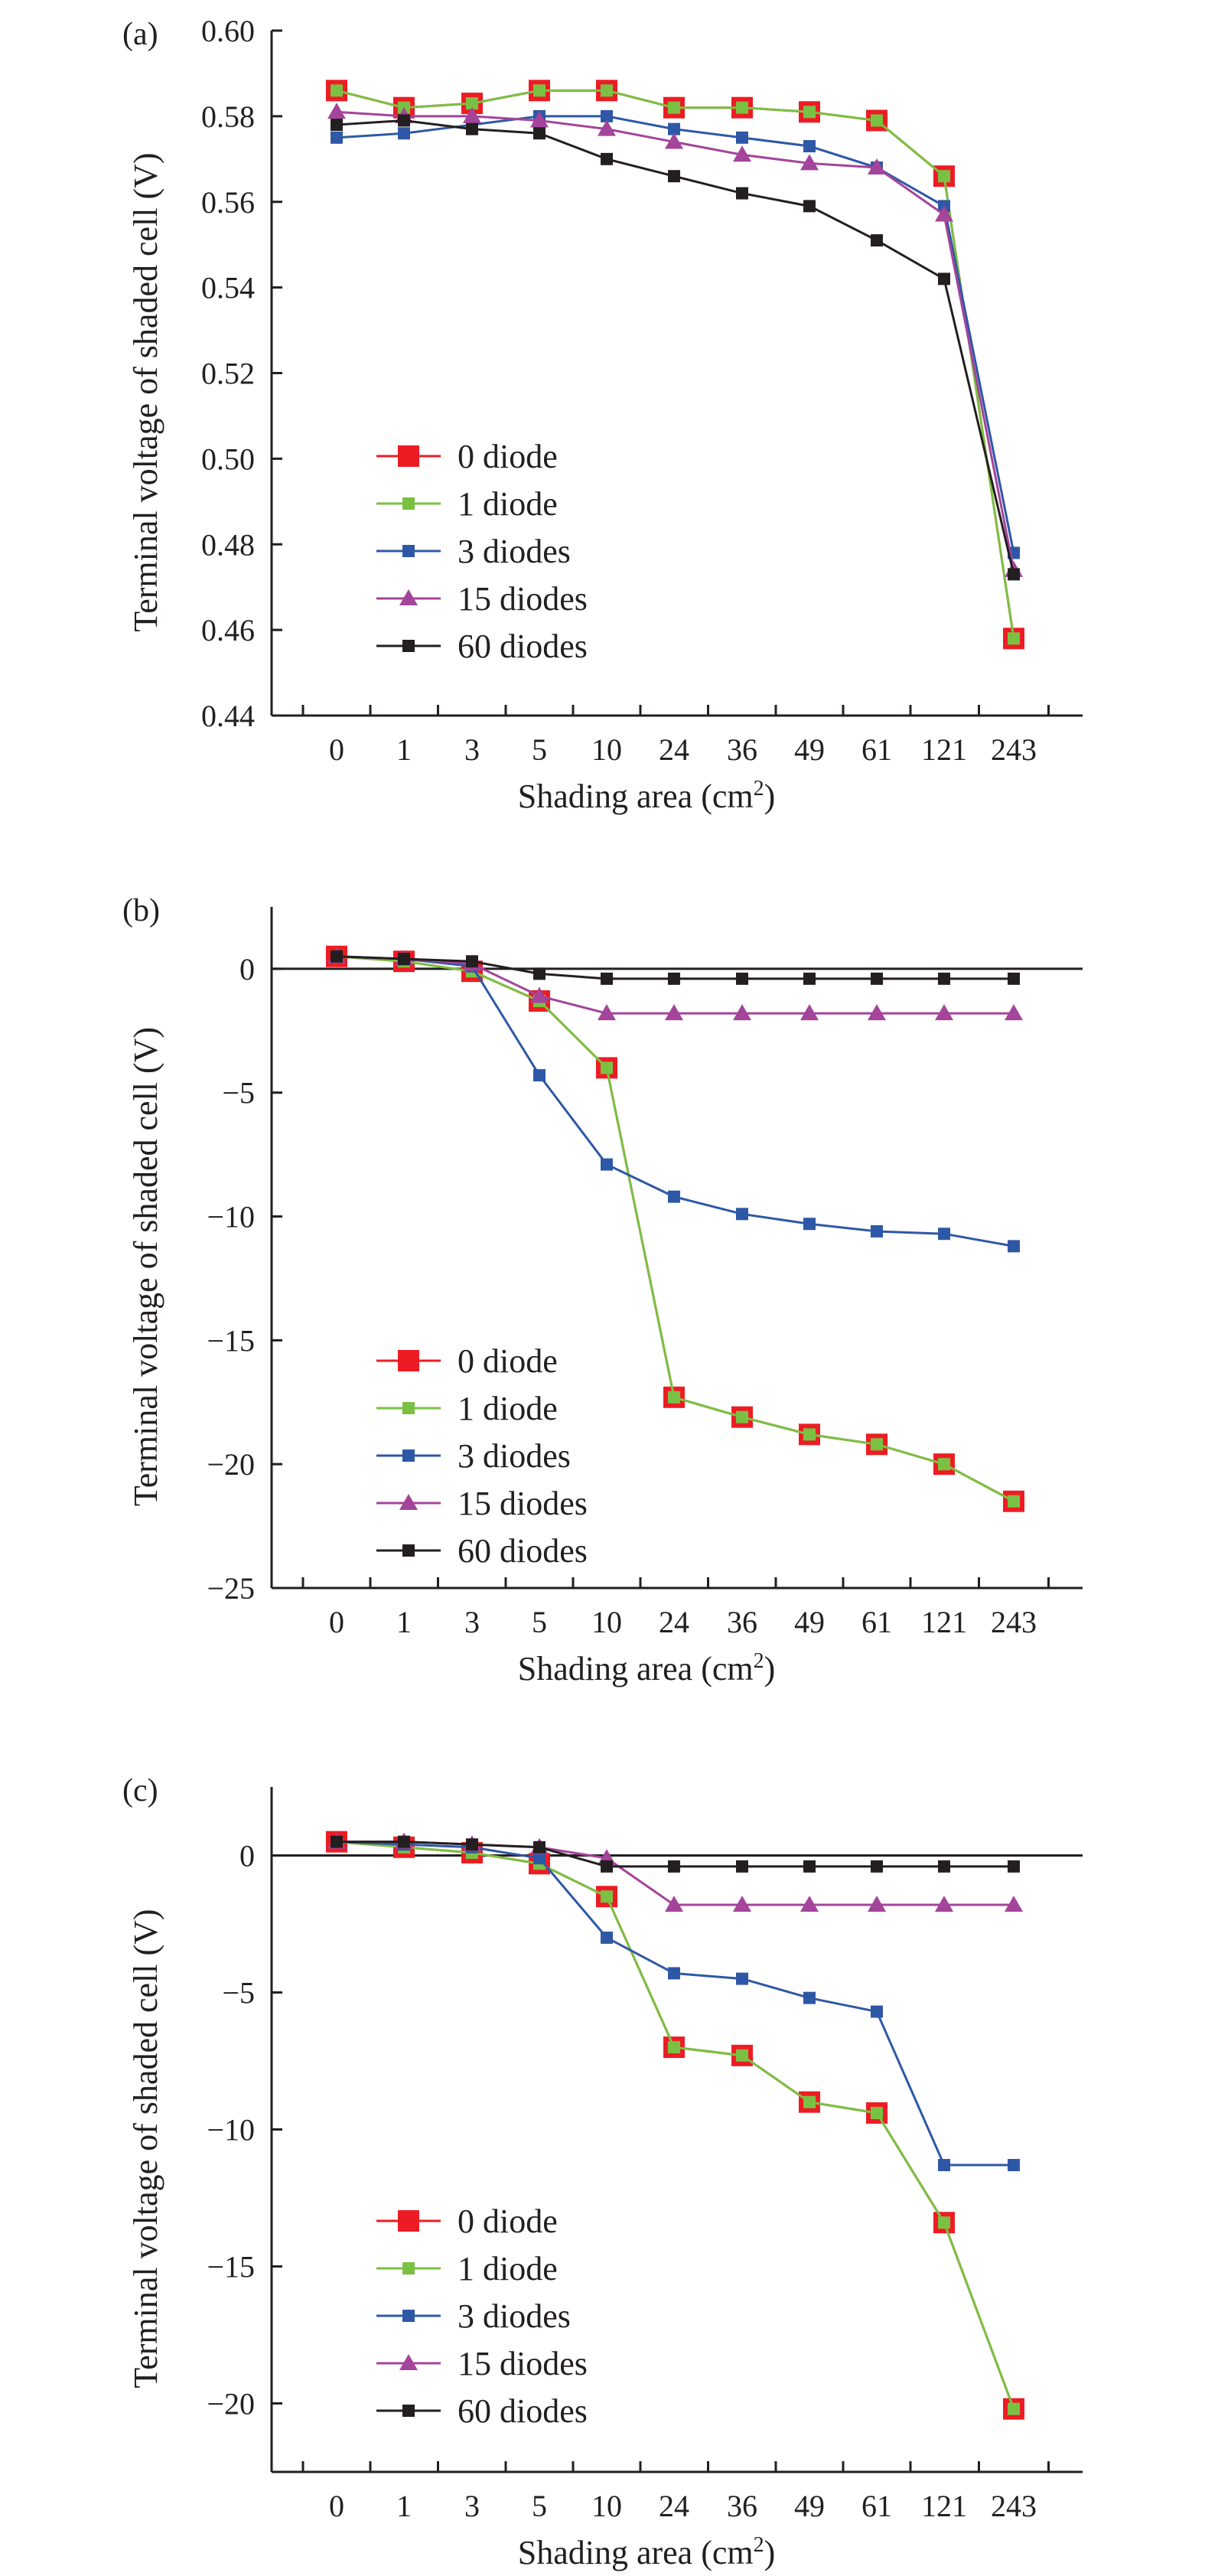 The width and height of the screenshot is (1205, 2576). What do you see at coordinates (228, 288) in the screenshot?
I see `y-tick-label: 0.54` at bounding box center [228, 288].